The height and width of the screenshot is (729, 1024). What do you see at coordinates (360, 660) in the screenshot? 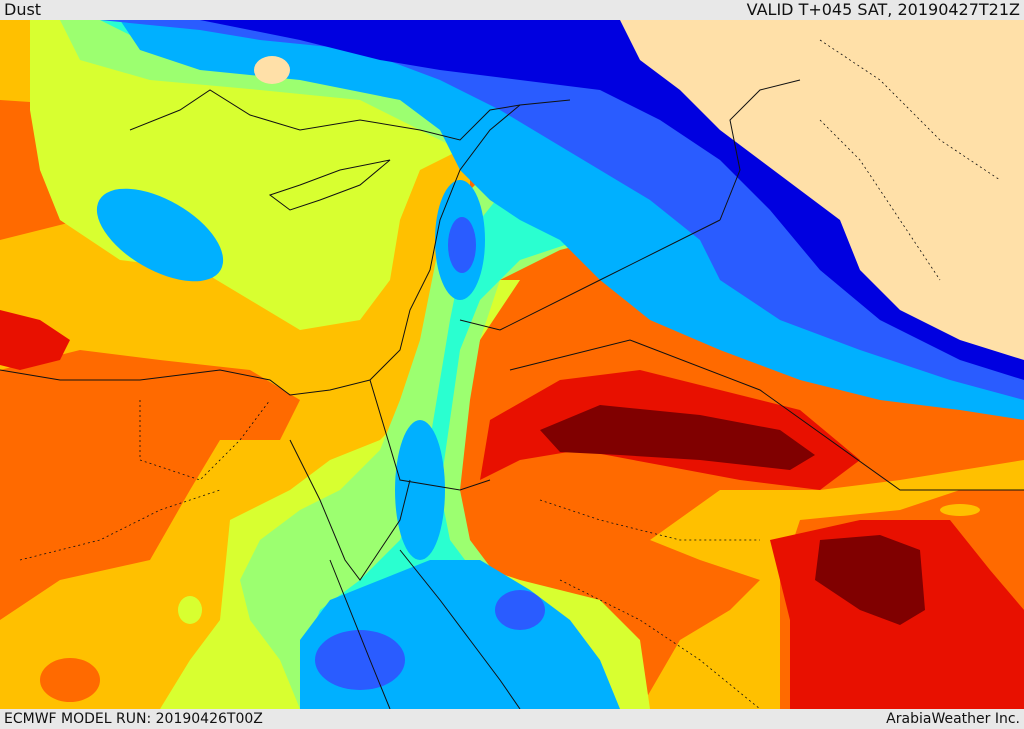
I see `dust-contour-blue-south` at bounding box center [360, 660].